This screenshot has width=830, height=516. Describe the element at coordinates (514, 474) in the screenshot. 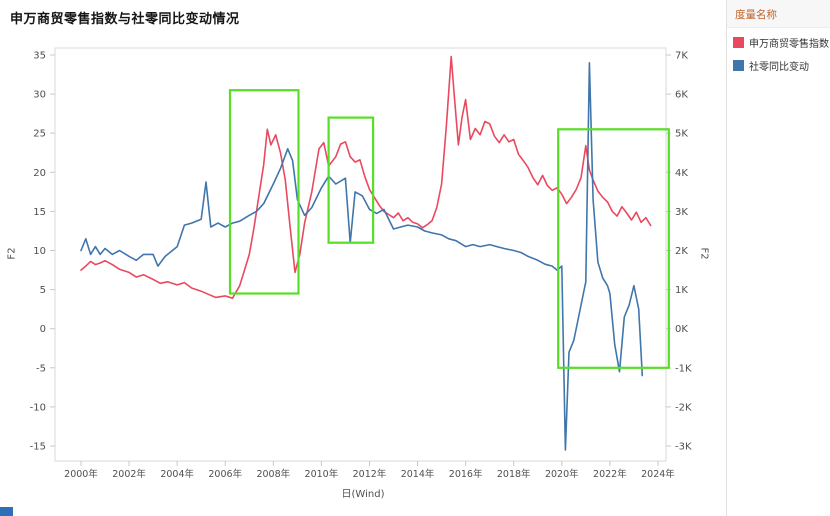

I see `svg-text: 2018年` at that location.